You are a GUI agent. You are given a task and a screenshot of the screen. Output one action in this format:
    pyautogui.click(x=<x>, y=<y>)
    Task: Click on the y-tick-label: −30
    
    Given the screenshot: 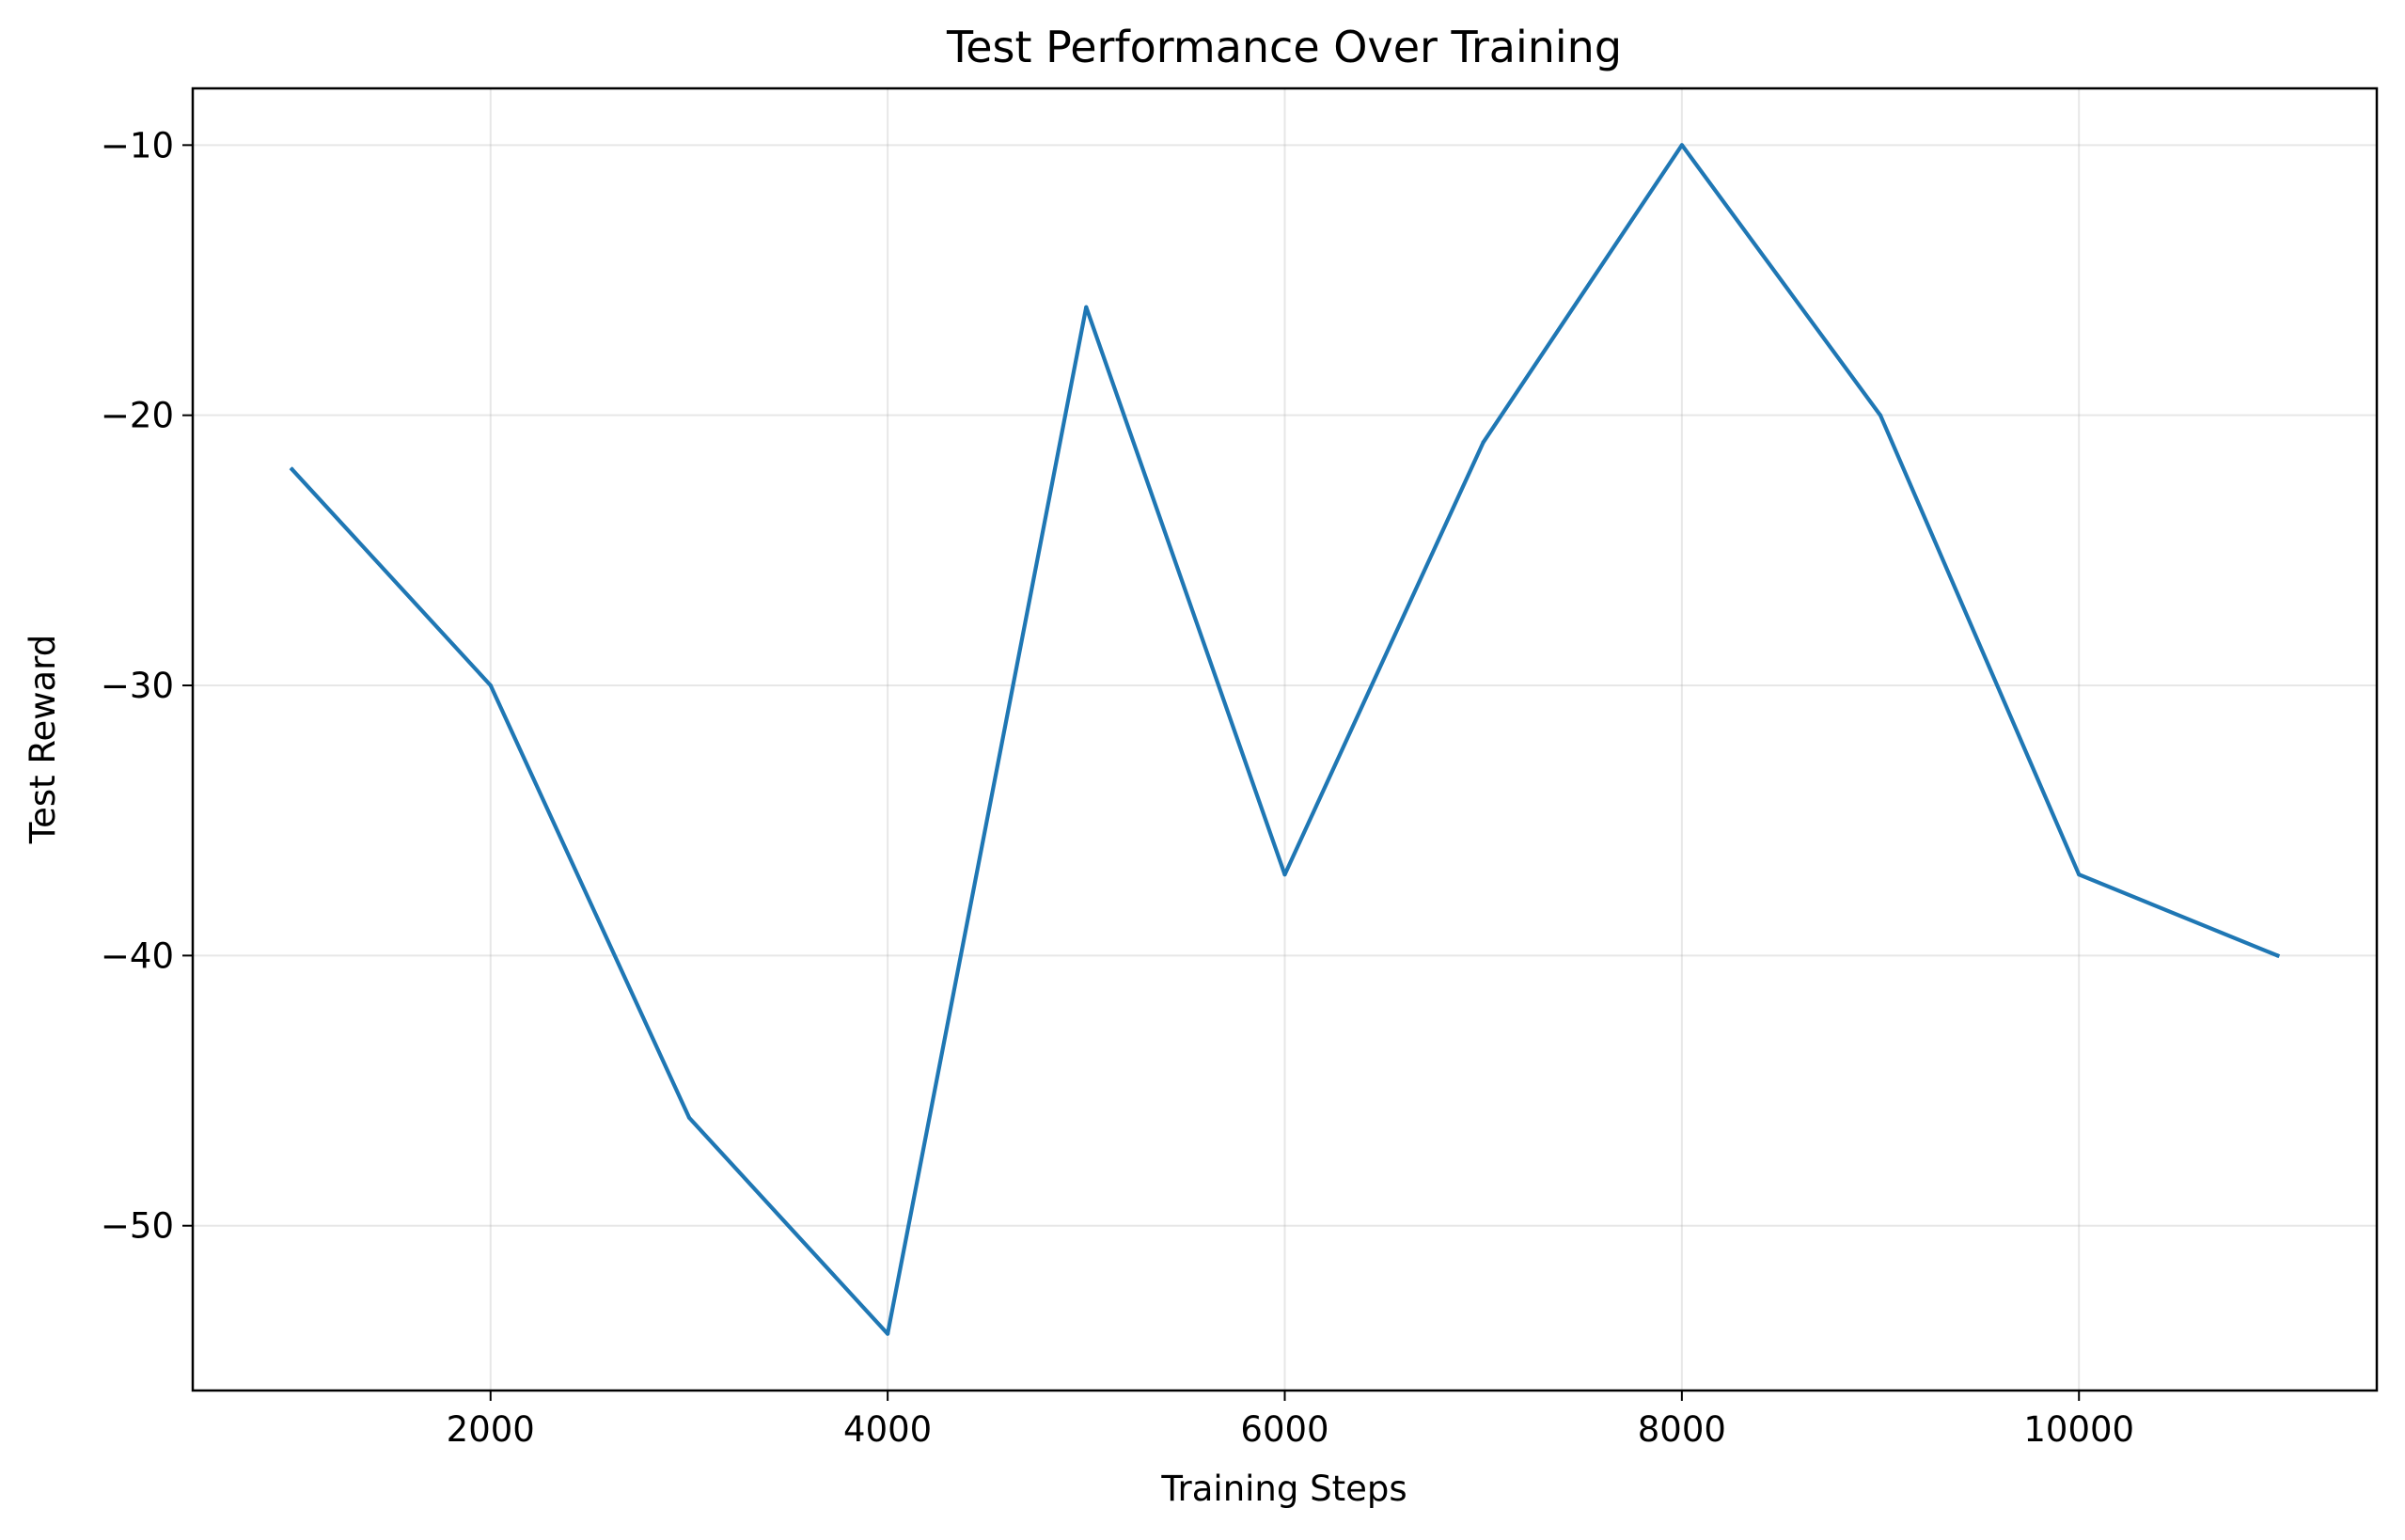 What is the action you would take?
    pyautogui.click(x=137, y=686)
    